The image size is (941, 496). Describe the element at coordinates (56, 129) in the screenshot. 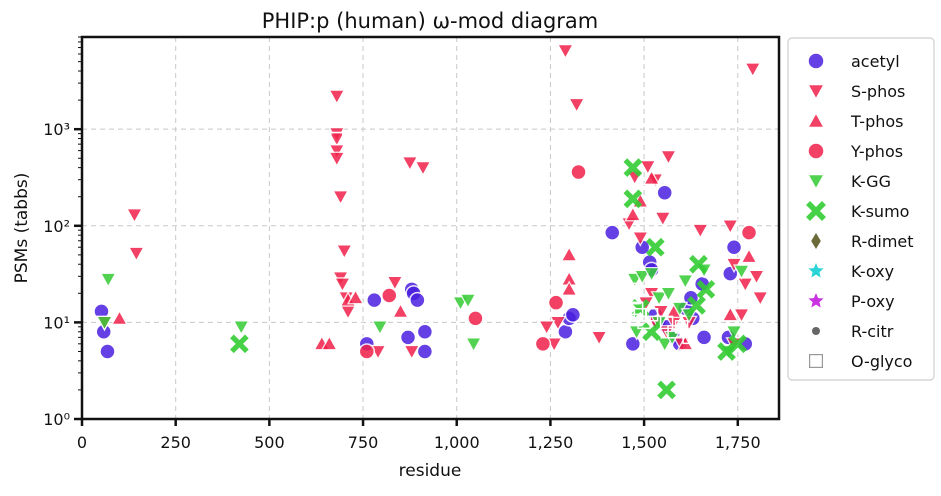

I see `y-tick-label: 10³` at that location.